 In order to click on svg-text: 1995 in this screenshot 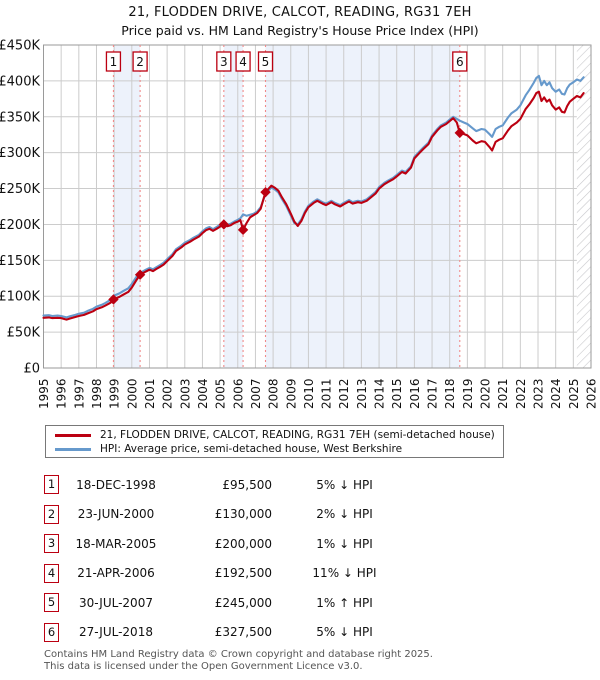, I will do `click(44, 393)`.